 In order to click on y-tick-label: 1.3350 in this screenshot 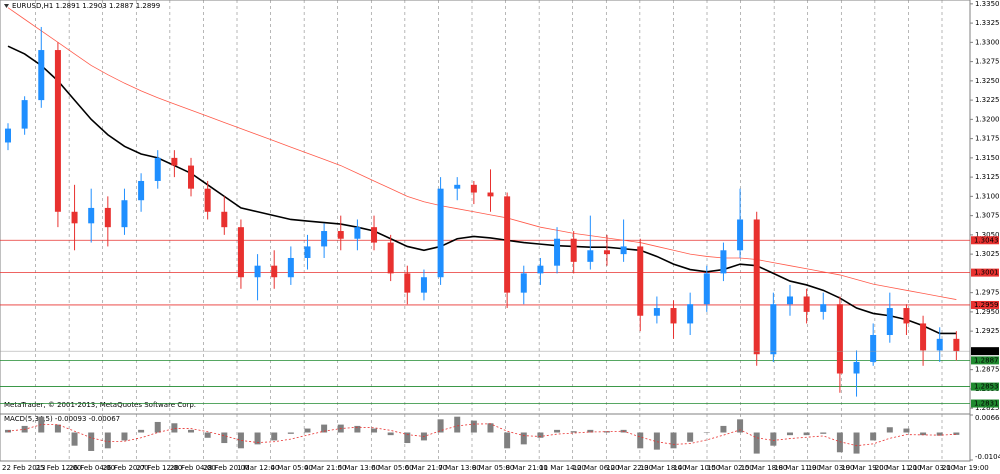, I will do `click(987, 4)`.